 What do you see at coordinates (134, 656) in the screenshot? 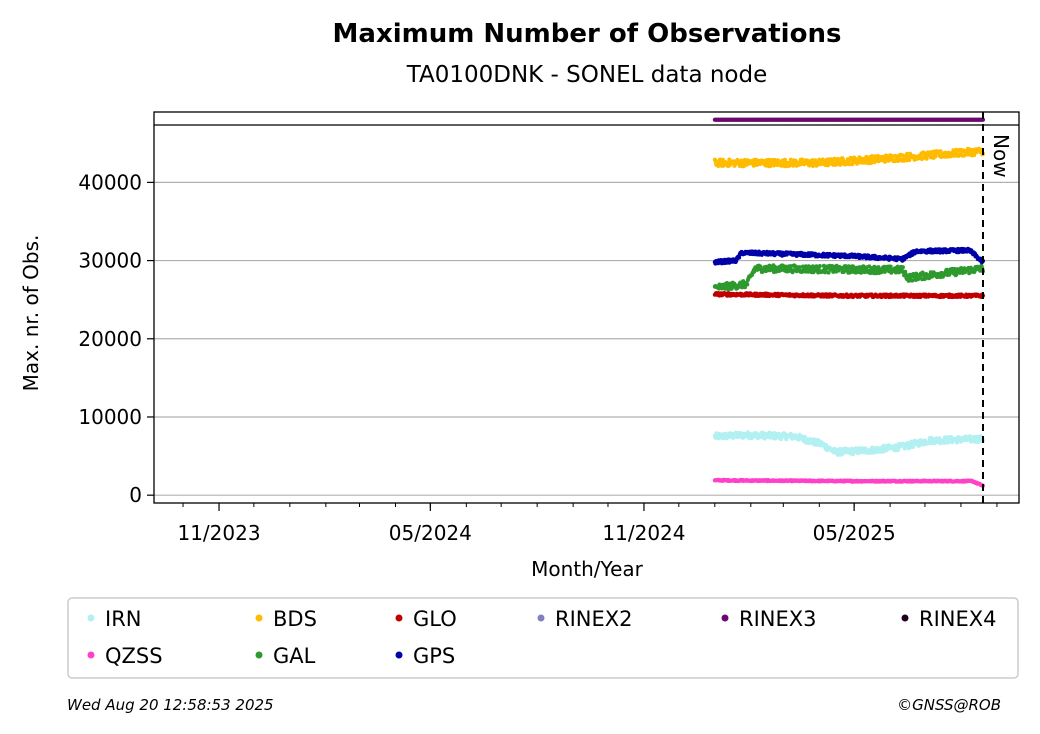
I see `legend-label: QZSS` at bounding box center [134, 656].